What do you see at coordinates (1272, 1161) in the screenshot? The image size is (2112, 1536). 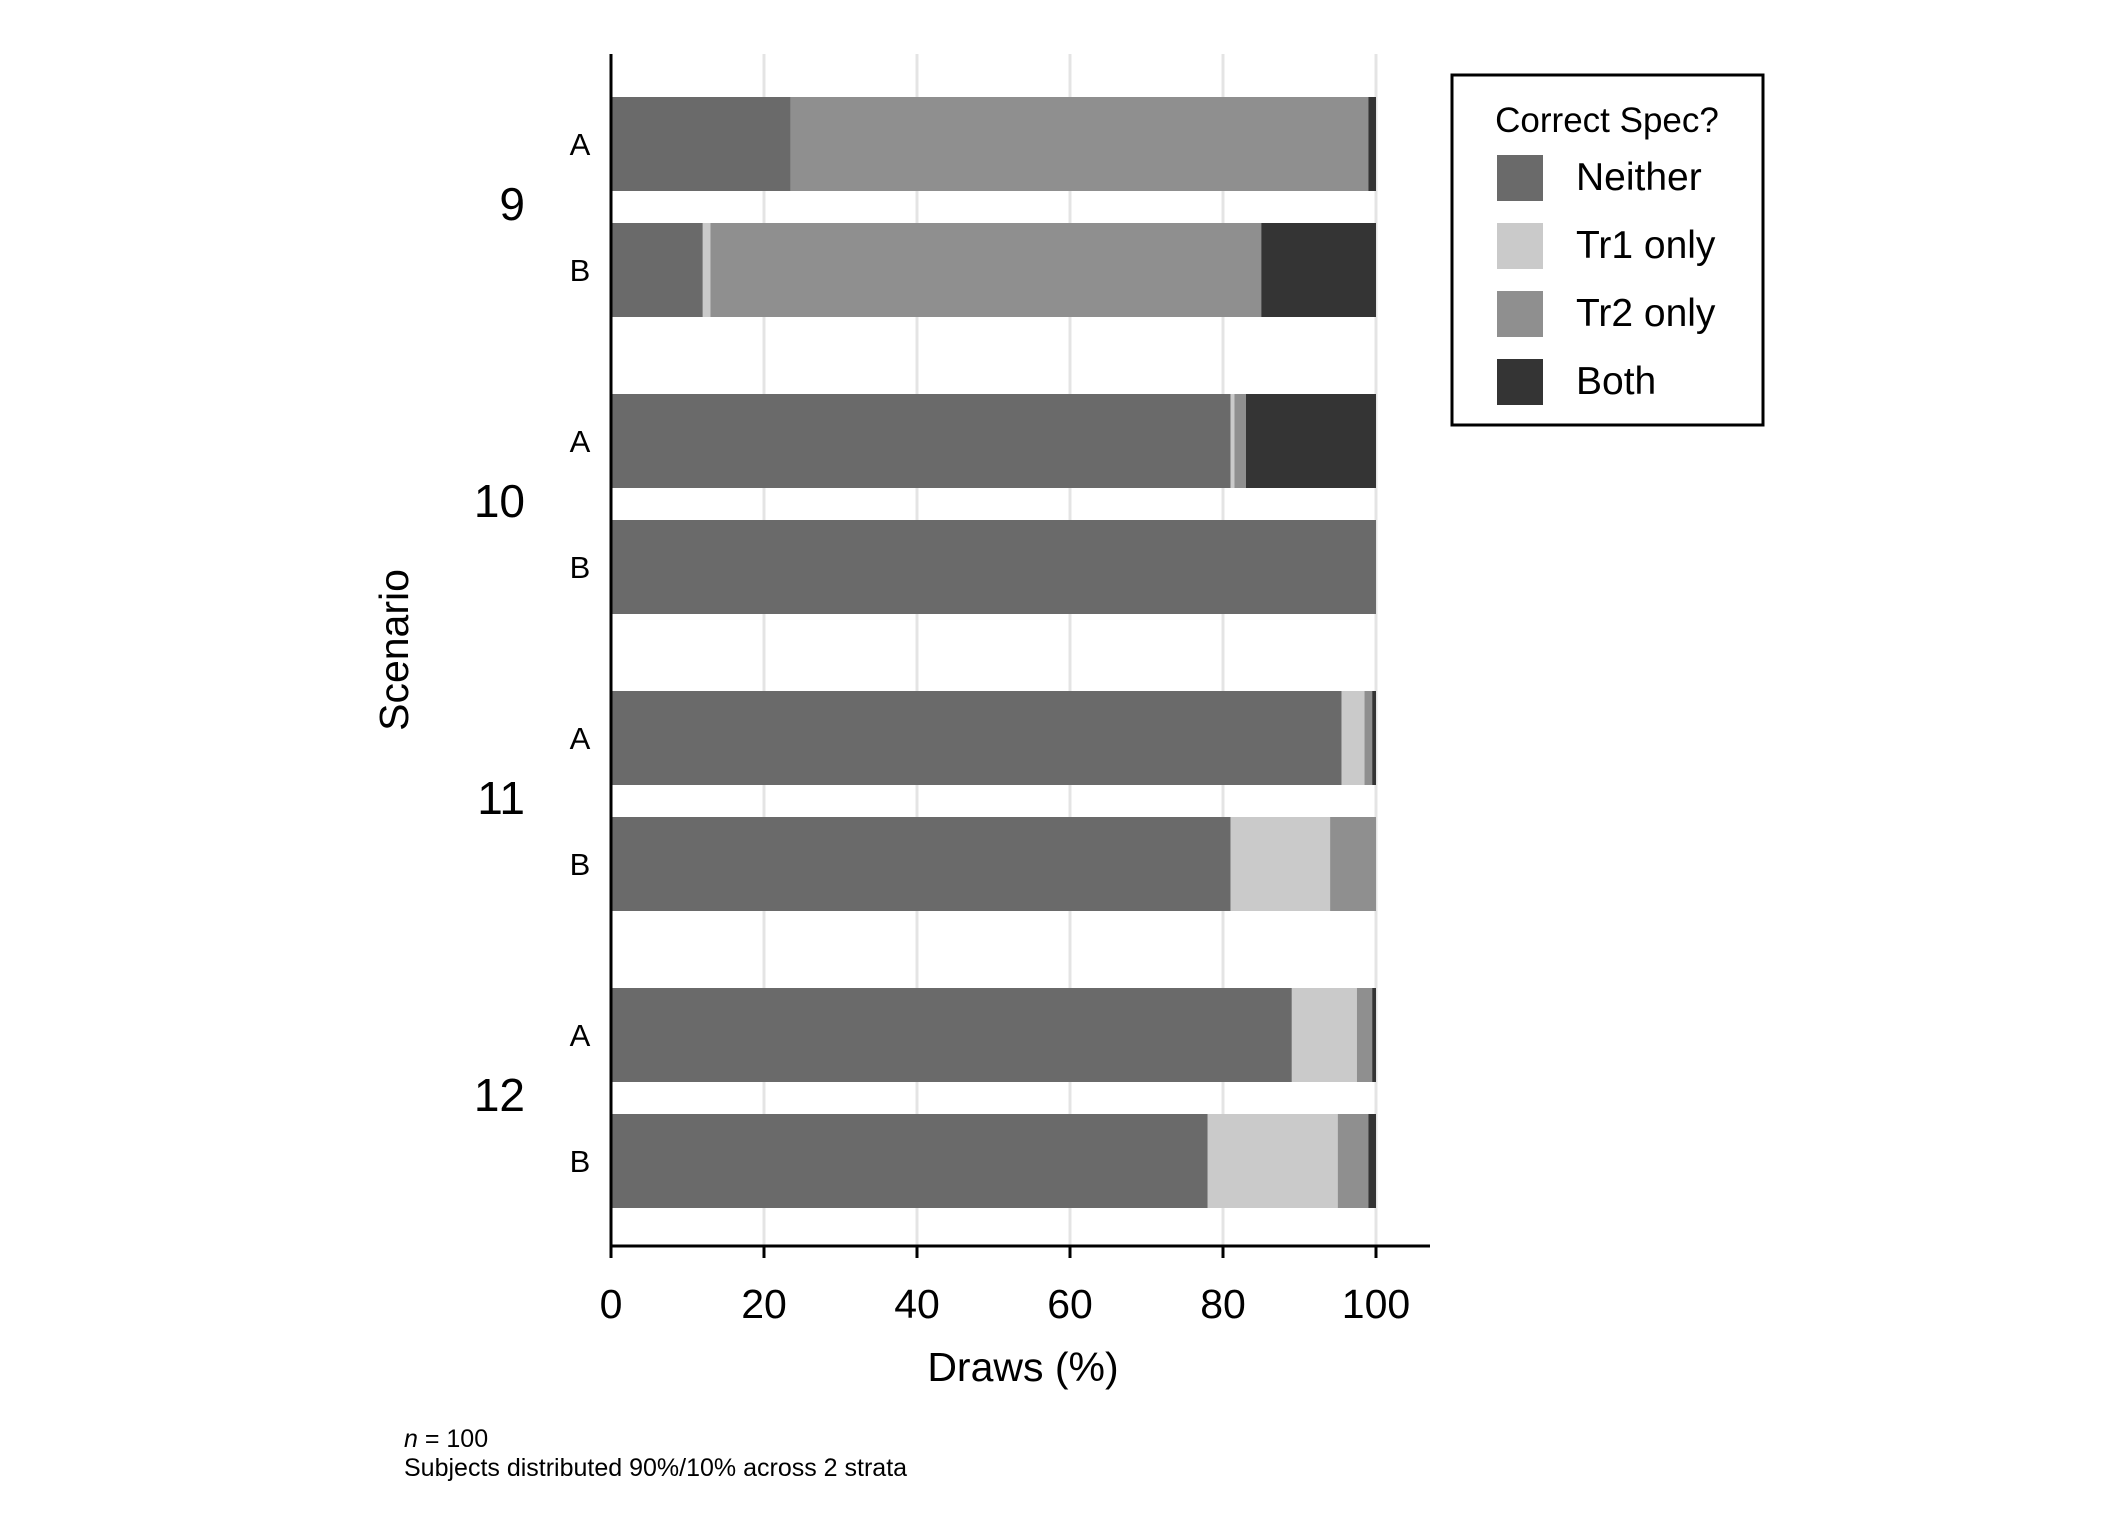 I see `bar-12B-tr1-only` at bounding box center [1272, 1161].